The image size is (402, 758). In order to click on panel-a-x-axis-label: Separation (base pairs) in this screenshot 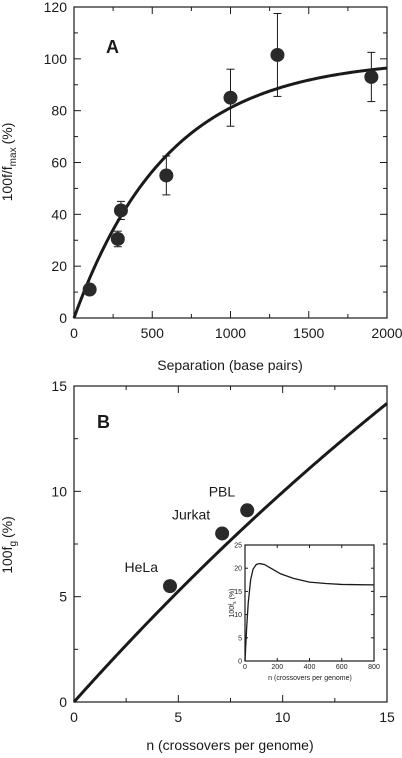, I will do `click(230, 365)`.